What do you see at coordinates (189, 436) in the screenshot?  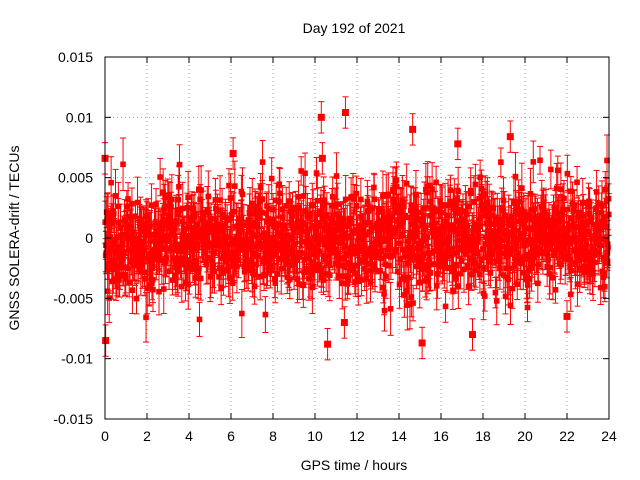 I see `x-tick-label: 4` at bounding box center [189, 436].